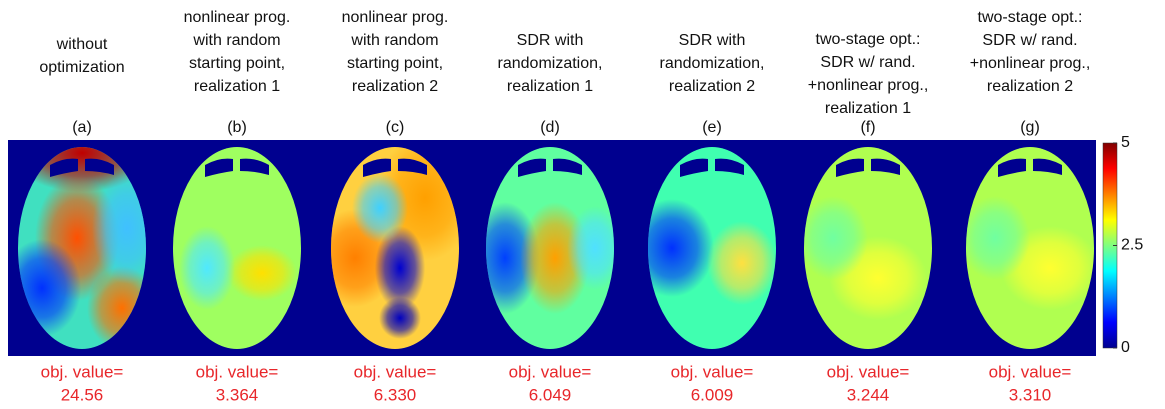 This screenshot has width=1165, height=409. What do you see at coordinates (1030, 127) in the screenshot?
I see `panel-label: (g)` at bounding box center [1030, 127].